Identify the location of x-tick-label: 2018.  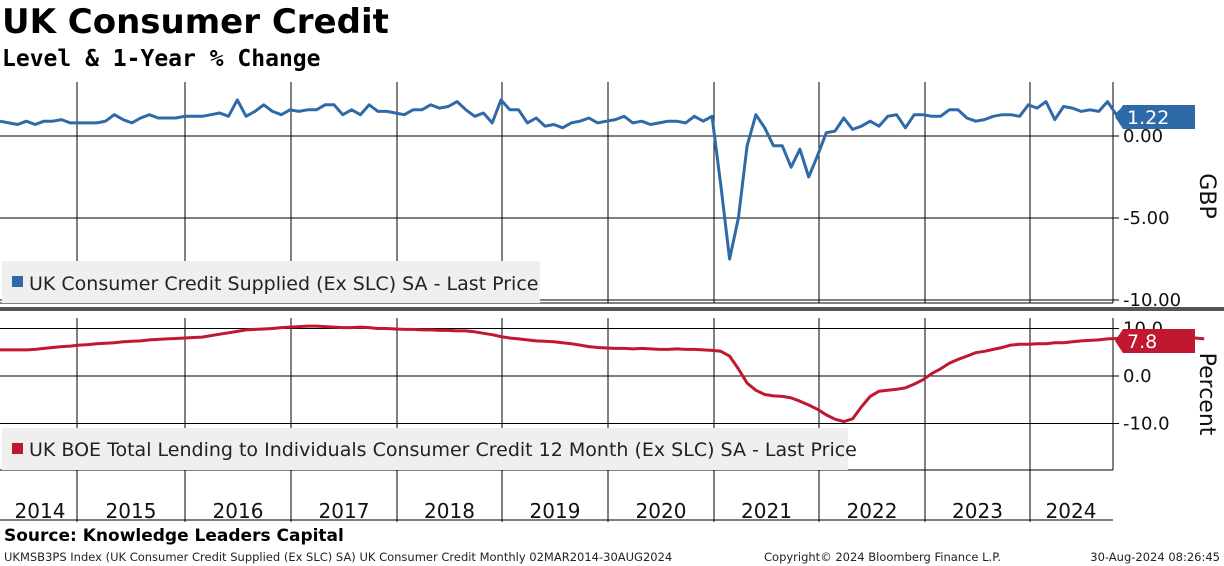
(449, 511).